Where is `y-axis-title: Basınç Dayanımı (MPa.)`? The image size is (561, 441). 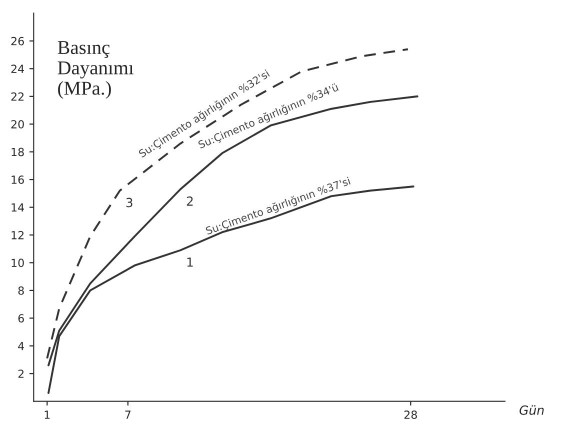 y-axis-title: Basınç Dayanımı (MPa.) is located at coordinates (96, 70).